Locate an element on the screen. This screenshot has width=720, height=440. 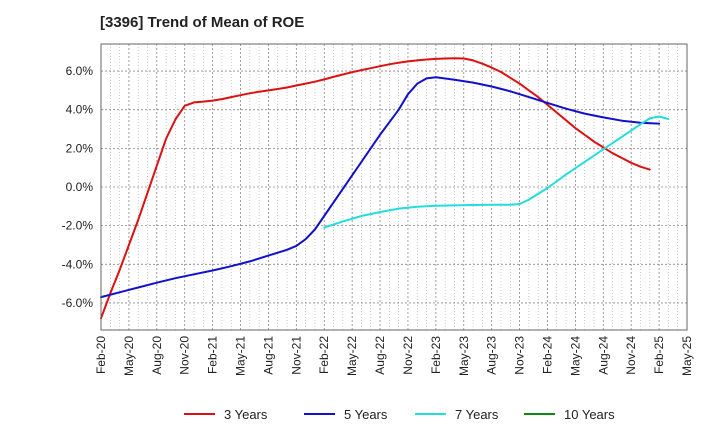
y-tick-label: 0.0% is located at coordinates (80, 187).